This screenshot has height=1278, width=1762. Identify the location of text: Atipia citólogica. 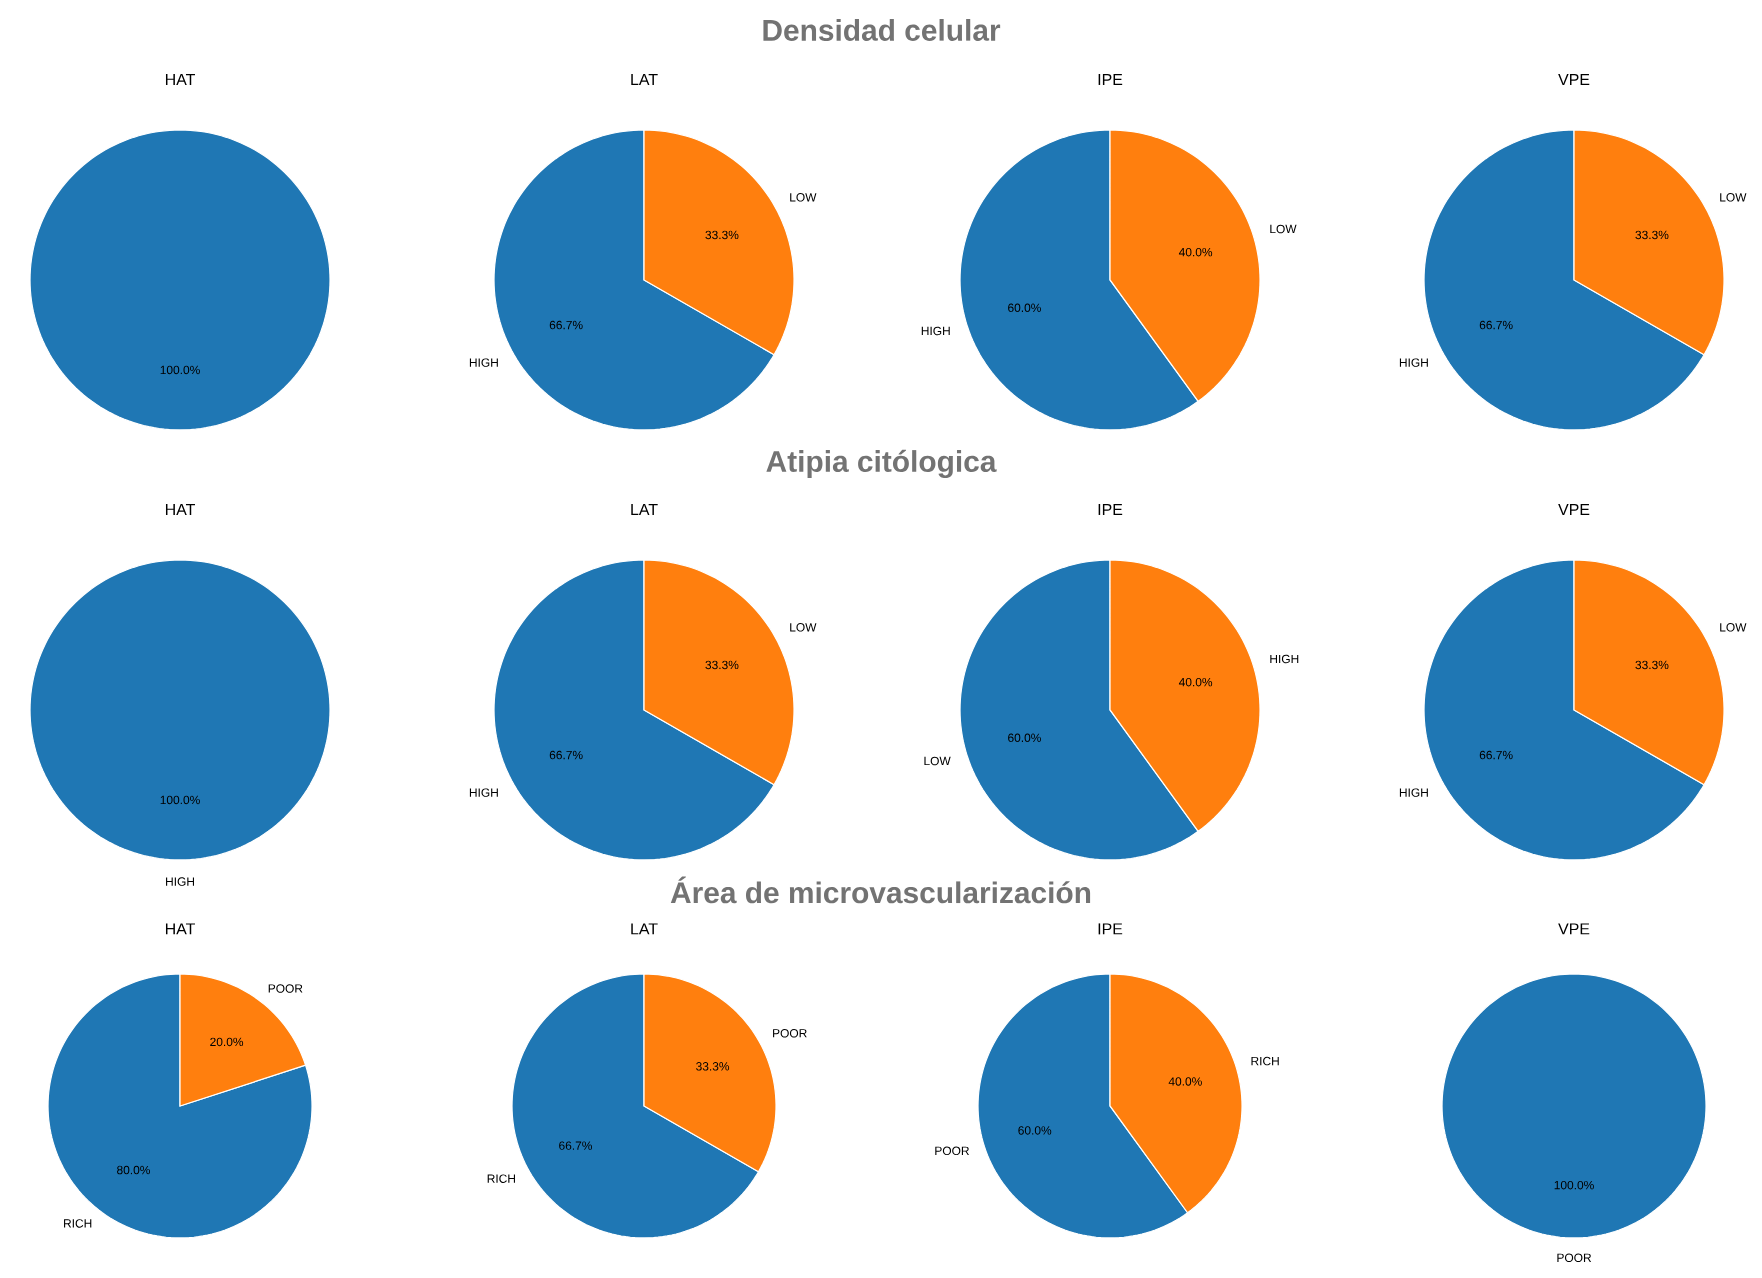
(881, 464).